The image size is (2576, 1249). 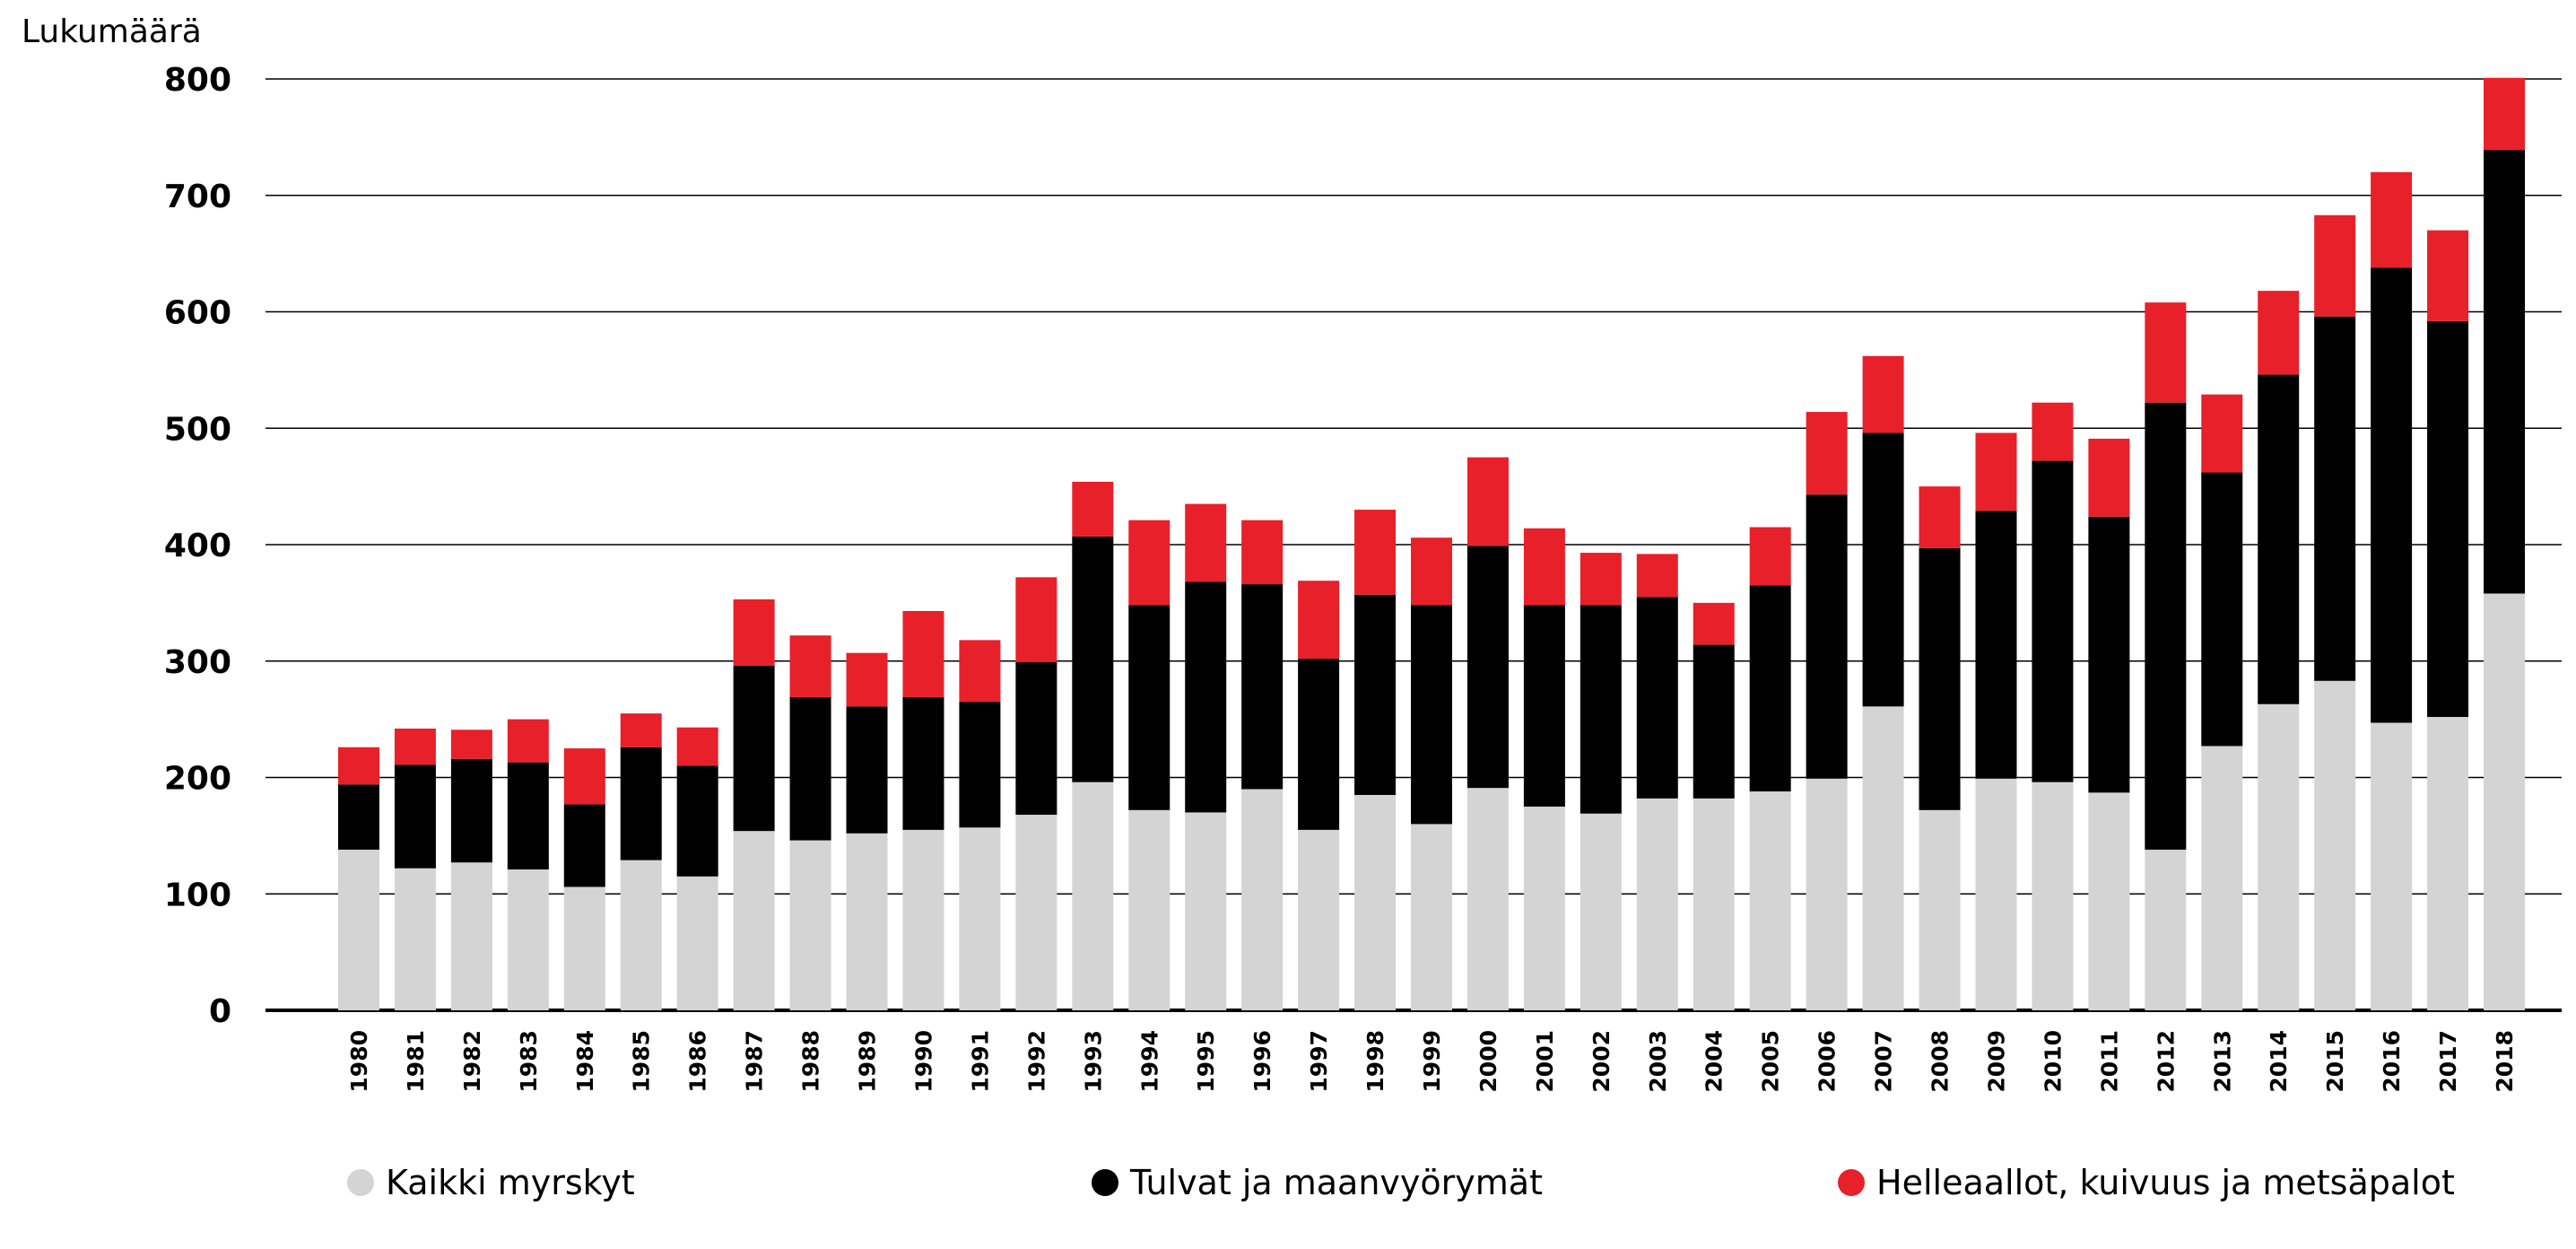 What do you see at coordinates (1036, 1062) in the screenshot?
I see `x-tick-label: 1992` at bounding box center [1036, 1062].